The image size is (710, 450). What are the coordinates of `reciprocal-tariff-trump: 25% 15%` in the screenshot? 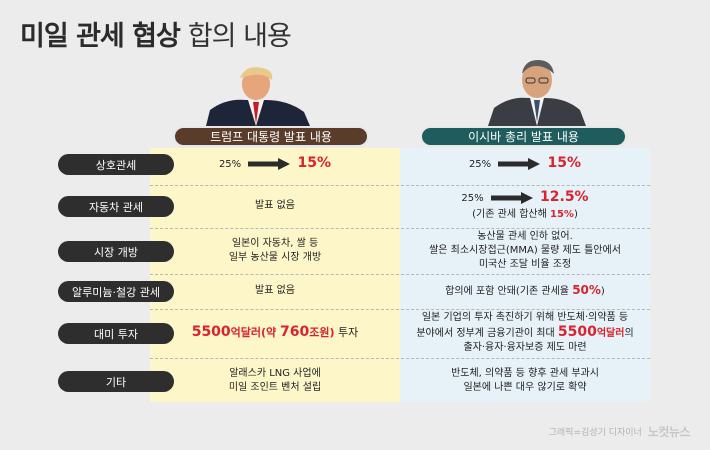 It's located at (275, 164).